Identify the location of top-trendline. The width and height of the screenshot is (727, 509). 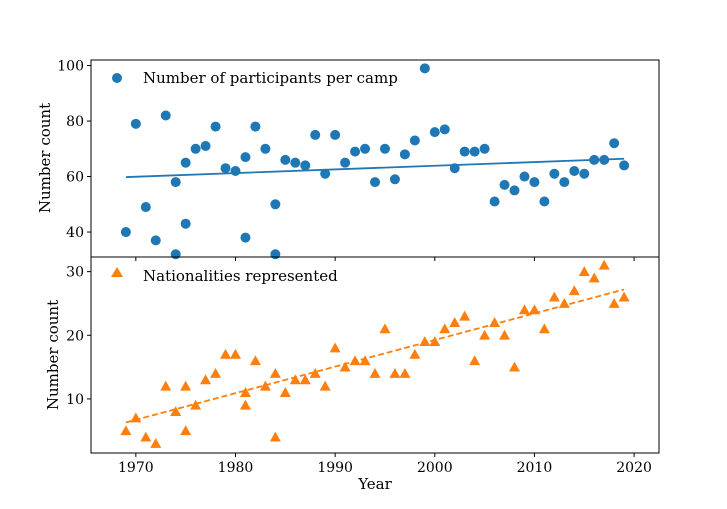
(375, 167).